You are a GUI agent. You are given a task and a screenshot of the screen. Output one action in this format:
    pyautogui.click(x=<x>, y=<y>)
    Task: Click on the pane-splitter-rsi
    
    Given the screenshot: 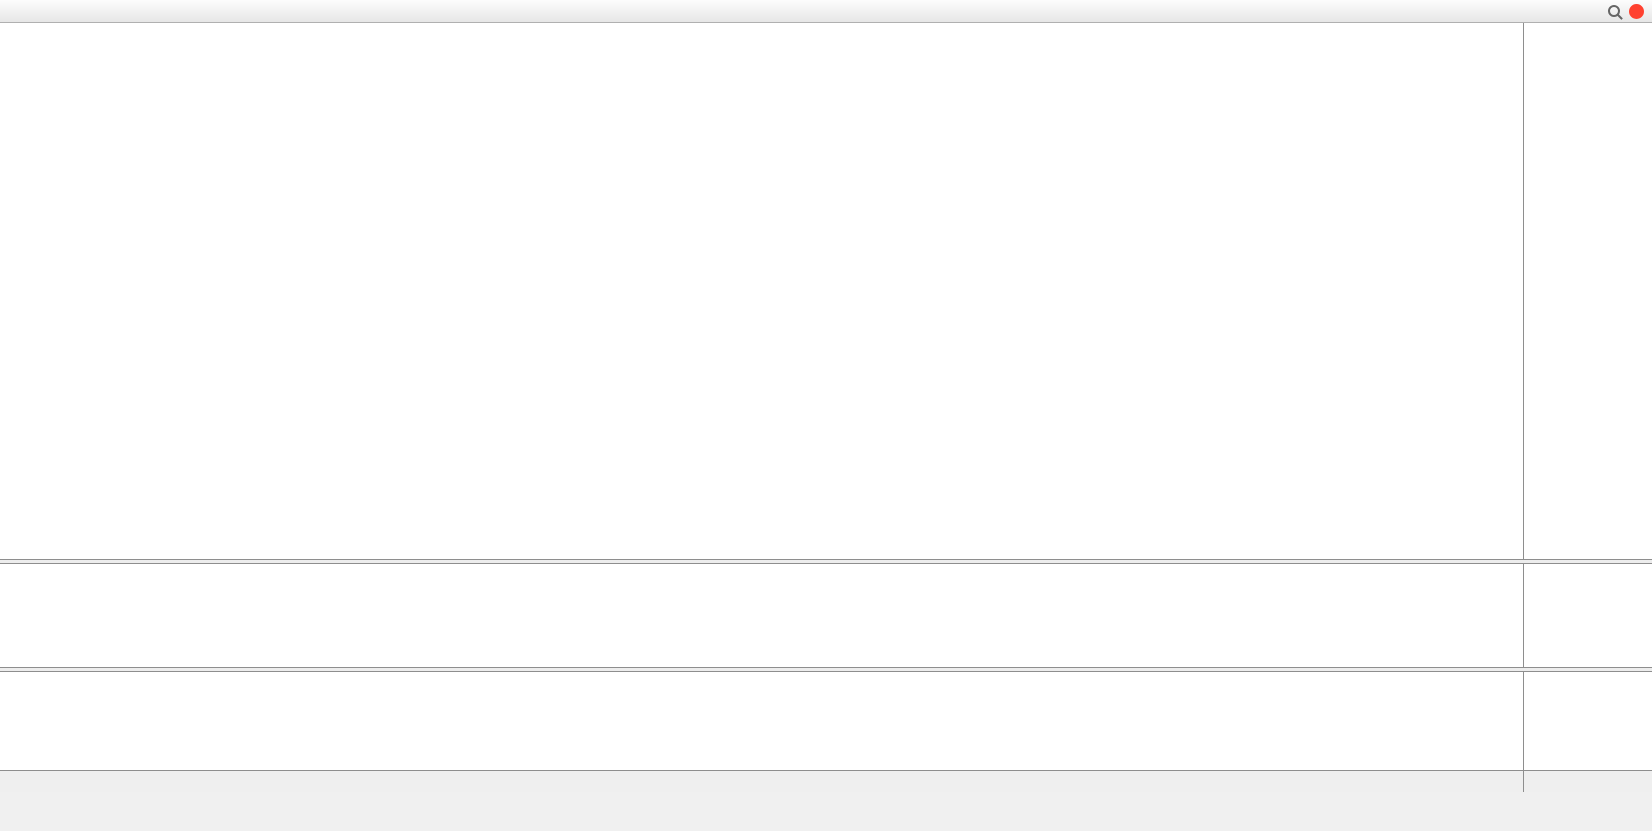 What is the action you would take?
    pyautogui.click(x=826, y=669)
    